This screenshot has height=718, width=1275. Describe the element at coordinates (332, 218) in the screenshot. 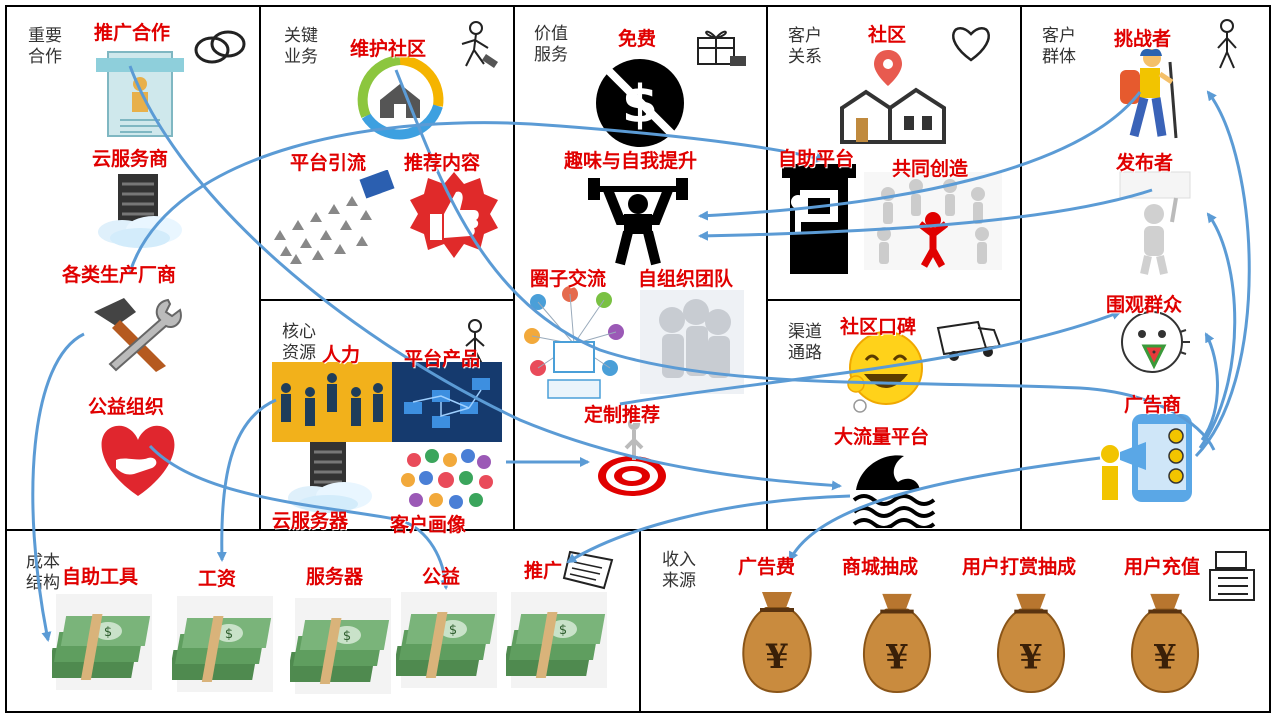

I see `traffic-cursors-illustration` at that location.